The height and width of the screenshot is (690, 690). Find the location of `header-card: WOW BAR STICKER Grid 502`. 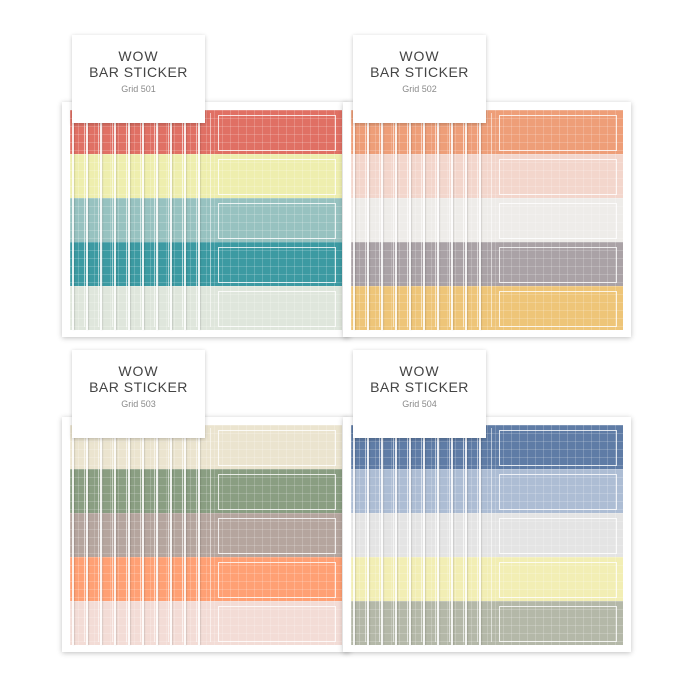

header-card: WOW BAR STICKER Grid 502 is located at coordinates (419, 79).